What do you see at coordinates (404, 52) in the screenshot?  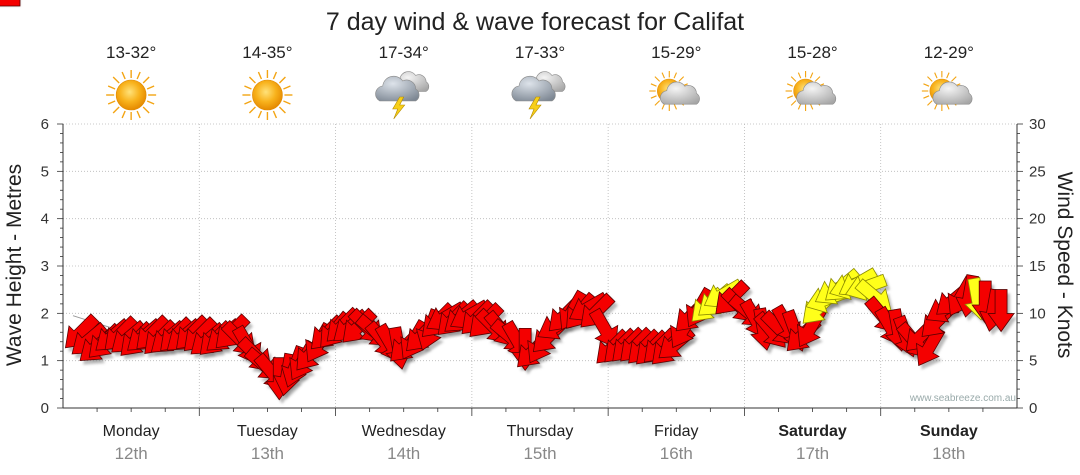 I see `temperature-label: 17-34°` at bounding box center [404, 52].